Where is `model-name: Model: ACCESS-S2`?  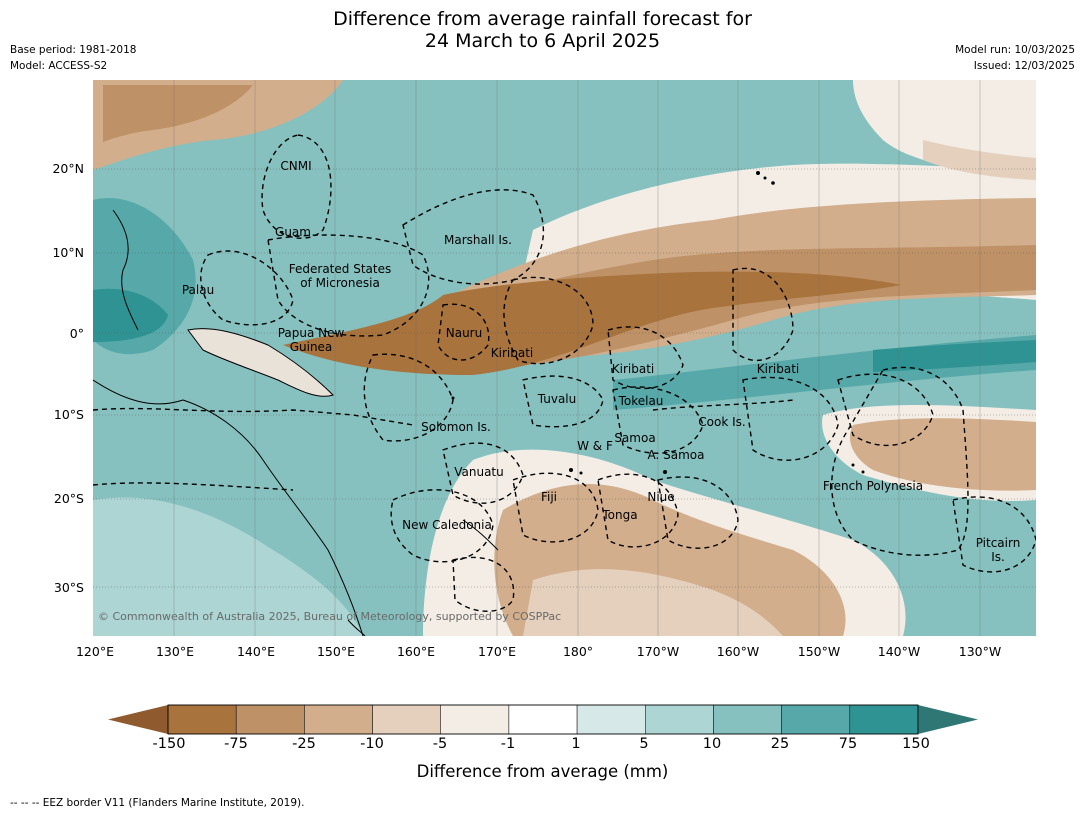 model-name: Model: ACCESS-S2 is located at coordinates (59, 66).